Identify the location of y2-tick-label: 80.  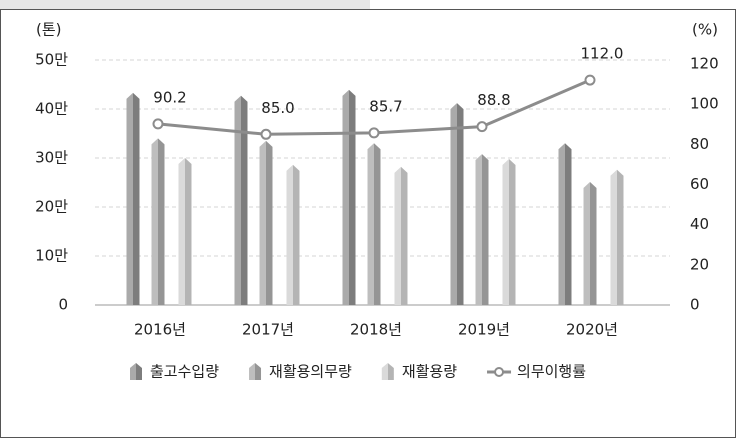
(699, 144).